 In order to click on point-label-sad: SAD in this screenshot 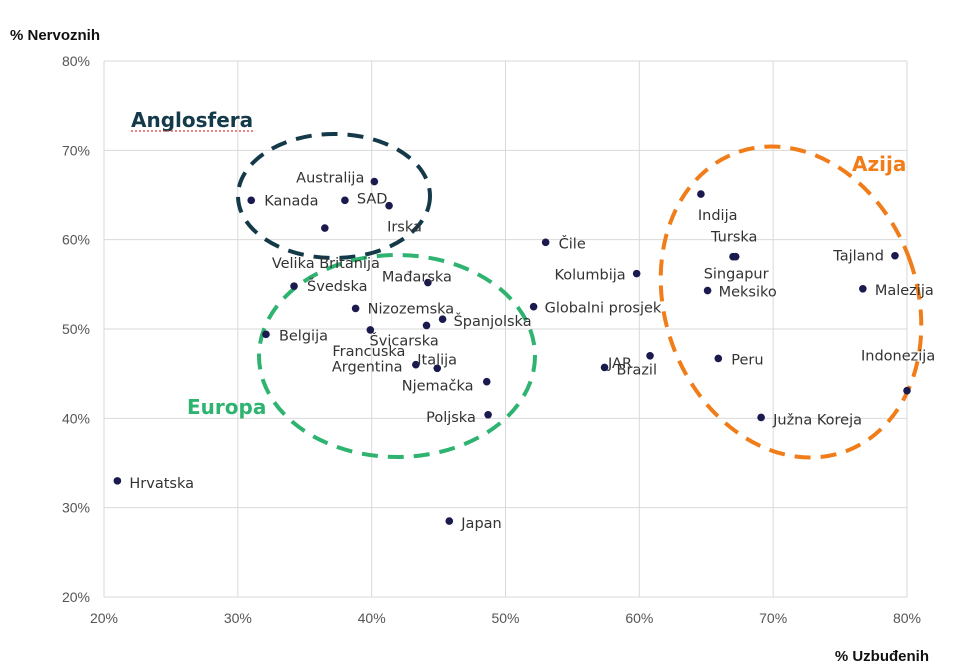, I will do `click(372, 199)`.